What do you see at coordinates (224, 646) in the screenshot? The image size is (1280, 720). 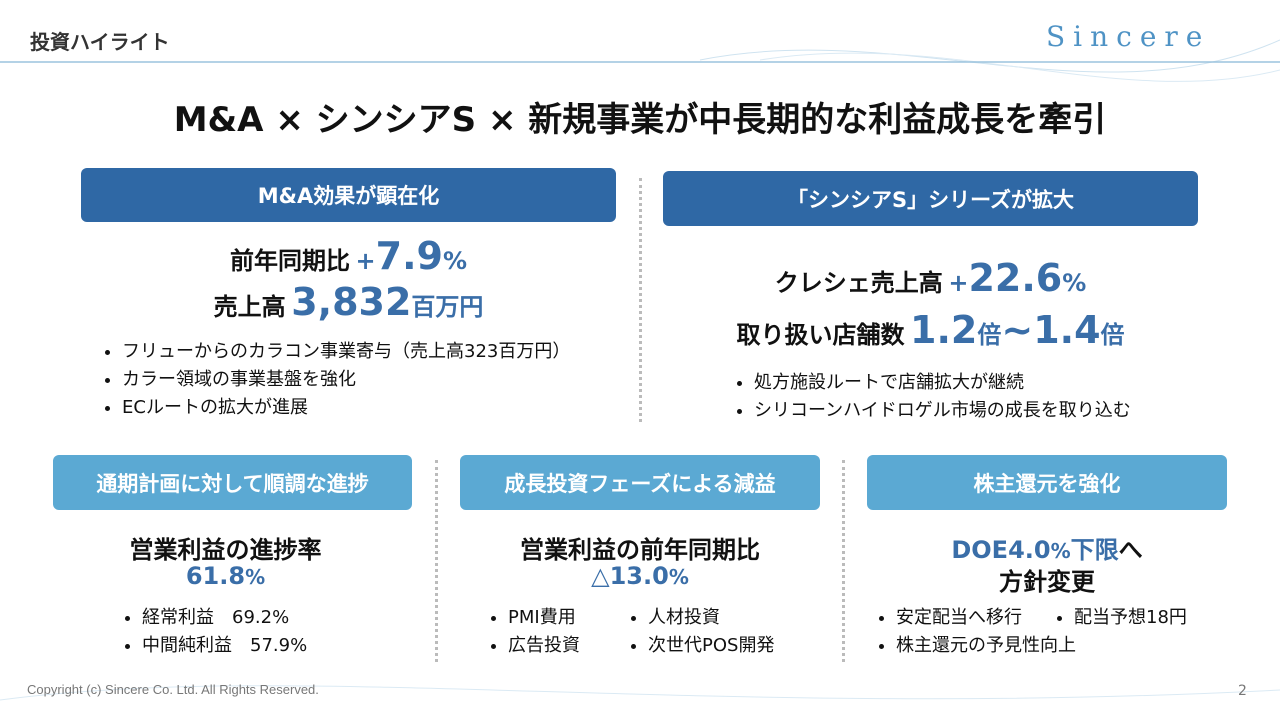 I see `bullet: 中間純利益 57.9%` at bounding box center [224, 646].